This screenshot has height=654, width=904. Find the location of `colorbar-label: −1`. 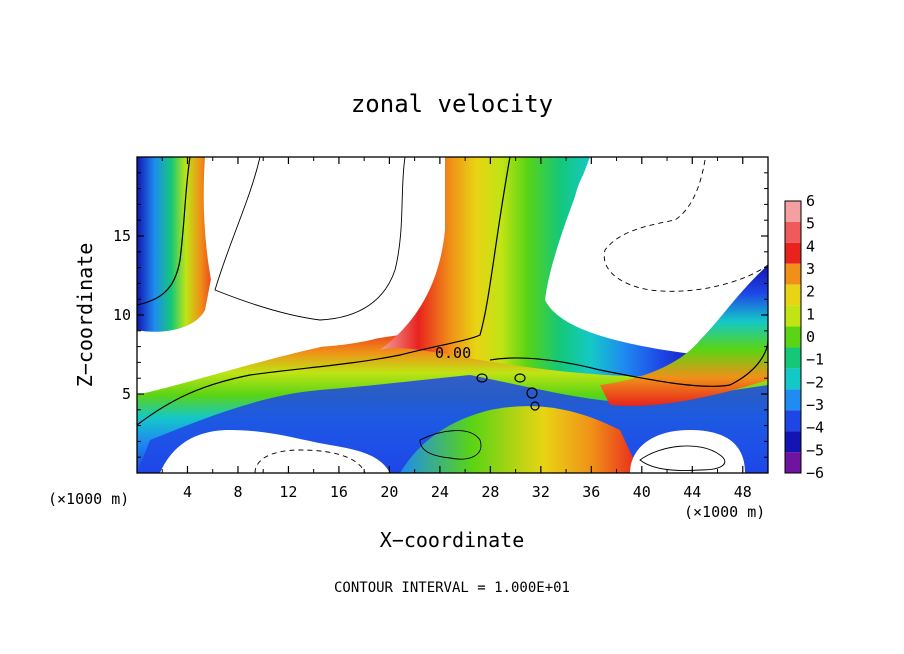

colorbar-label: −1 is located at coordinates (815, 360).